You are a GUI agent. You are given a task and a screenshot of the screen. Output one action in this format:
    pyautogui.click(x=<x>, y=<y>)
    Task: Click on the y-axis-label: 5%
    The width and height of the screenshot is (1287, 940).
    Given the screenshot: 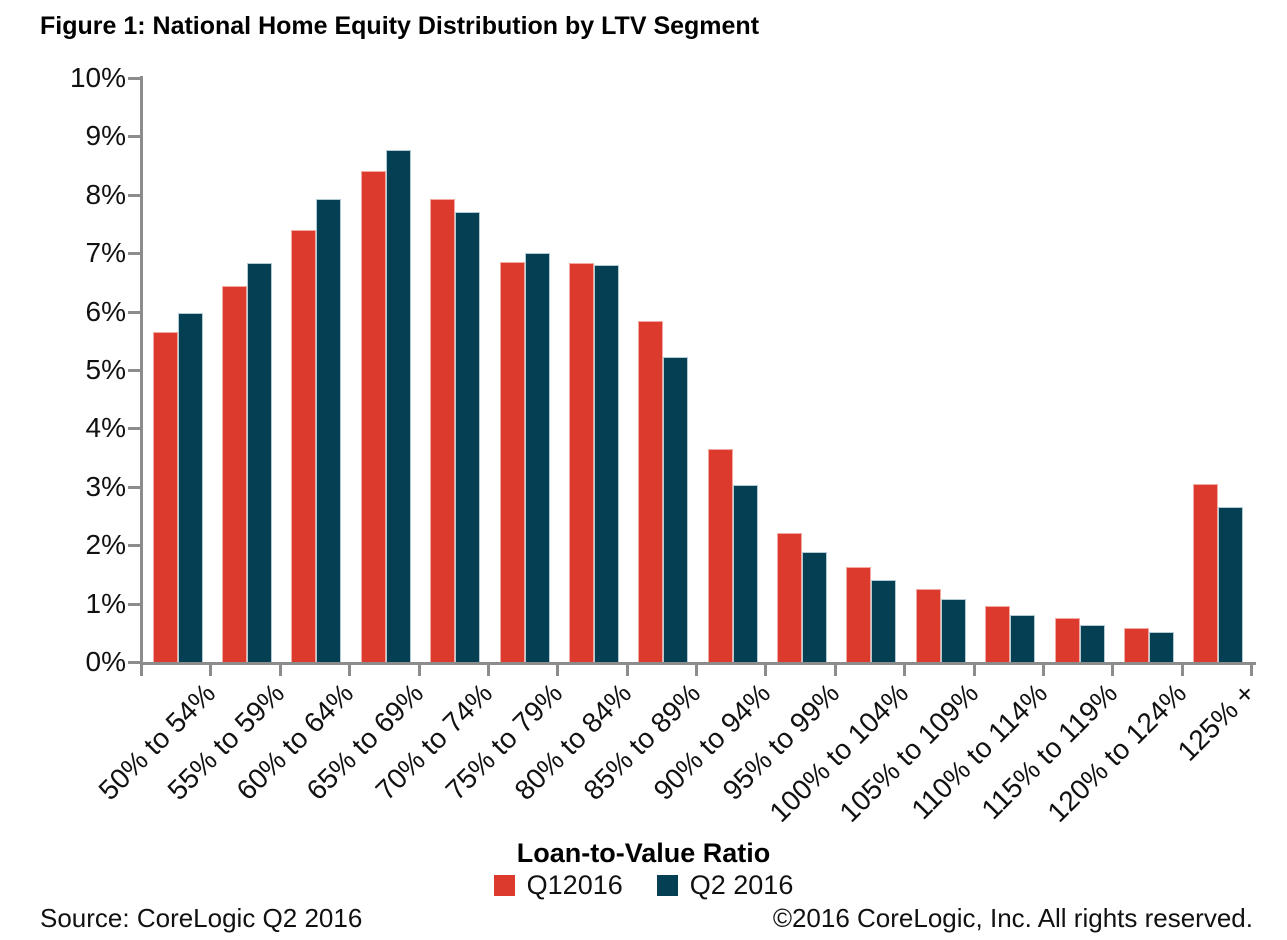 What is the action you would take?
    pyautogui.click(x=105, y=369)
    